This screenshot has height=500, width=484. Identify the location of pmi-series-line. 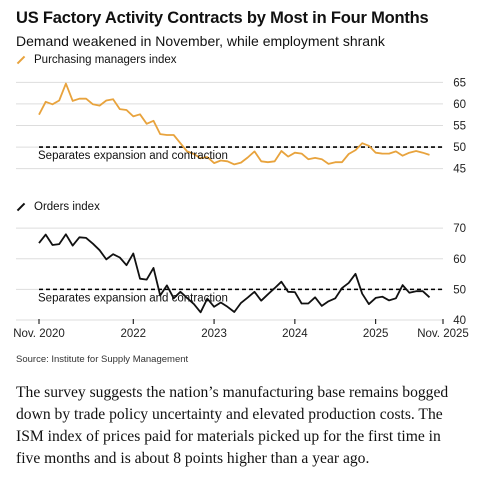
(234, 124).